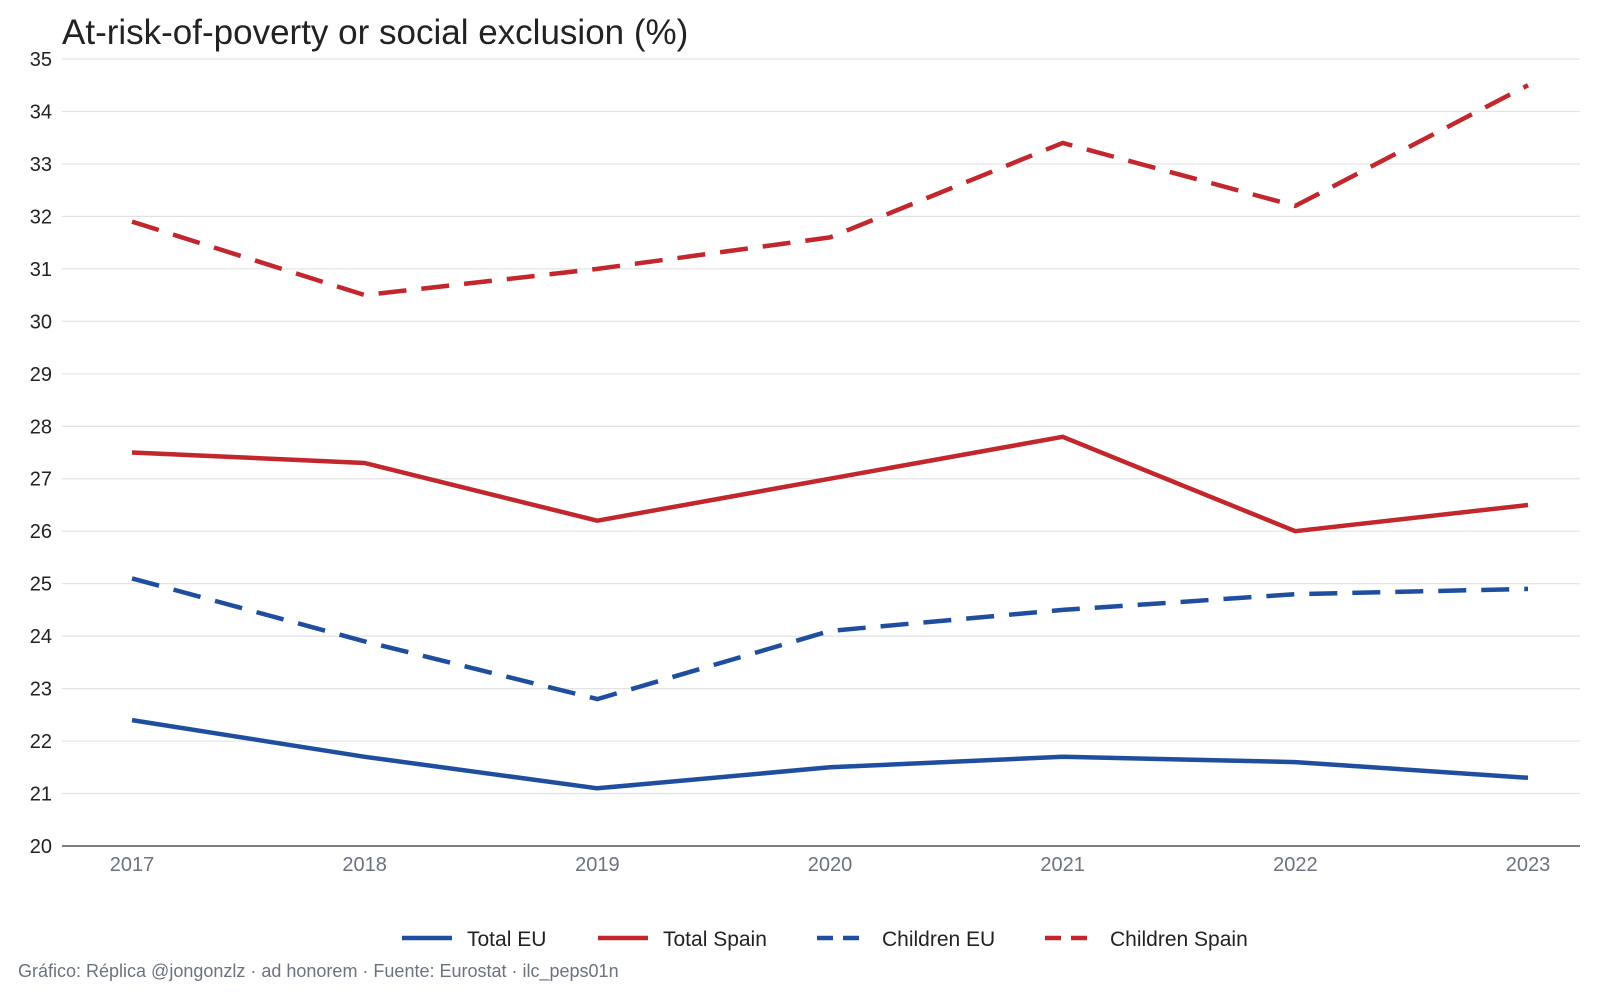 The image size is (1612, 998). I want to click on series-line-total-eu, so click(830, 754).